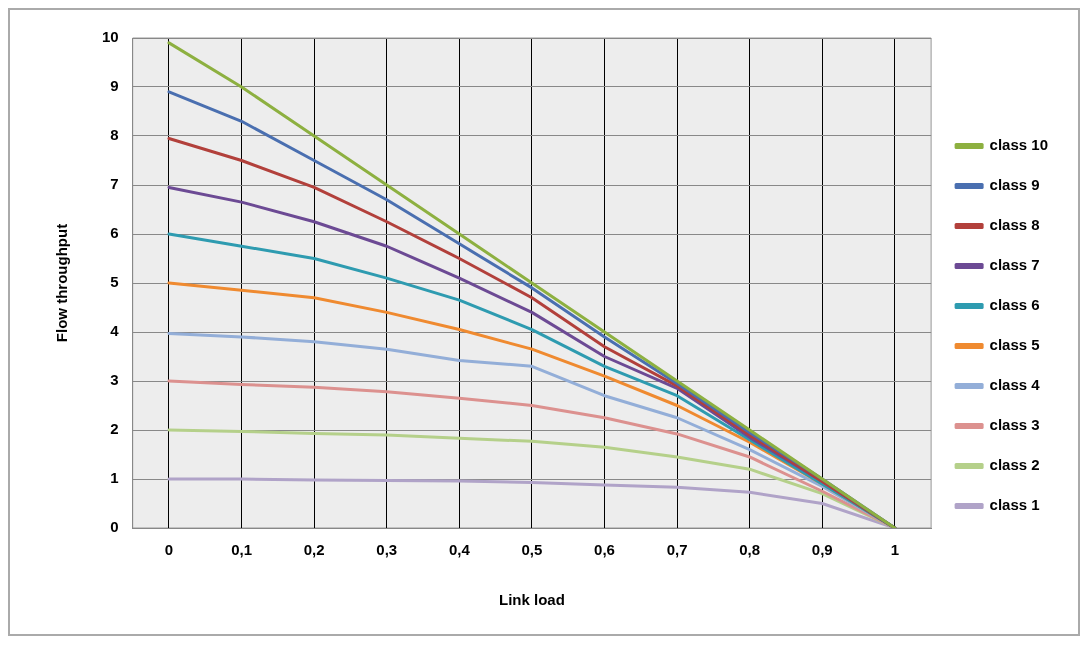 This screenshot has width=1092, height=648. What do you see at coordinates (750, 550) in the screenshot?
I see `x-tick-label: 0,8` at bounding box center [750, 550].